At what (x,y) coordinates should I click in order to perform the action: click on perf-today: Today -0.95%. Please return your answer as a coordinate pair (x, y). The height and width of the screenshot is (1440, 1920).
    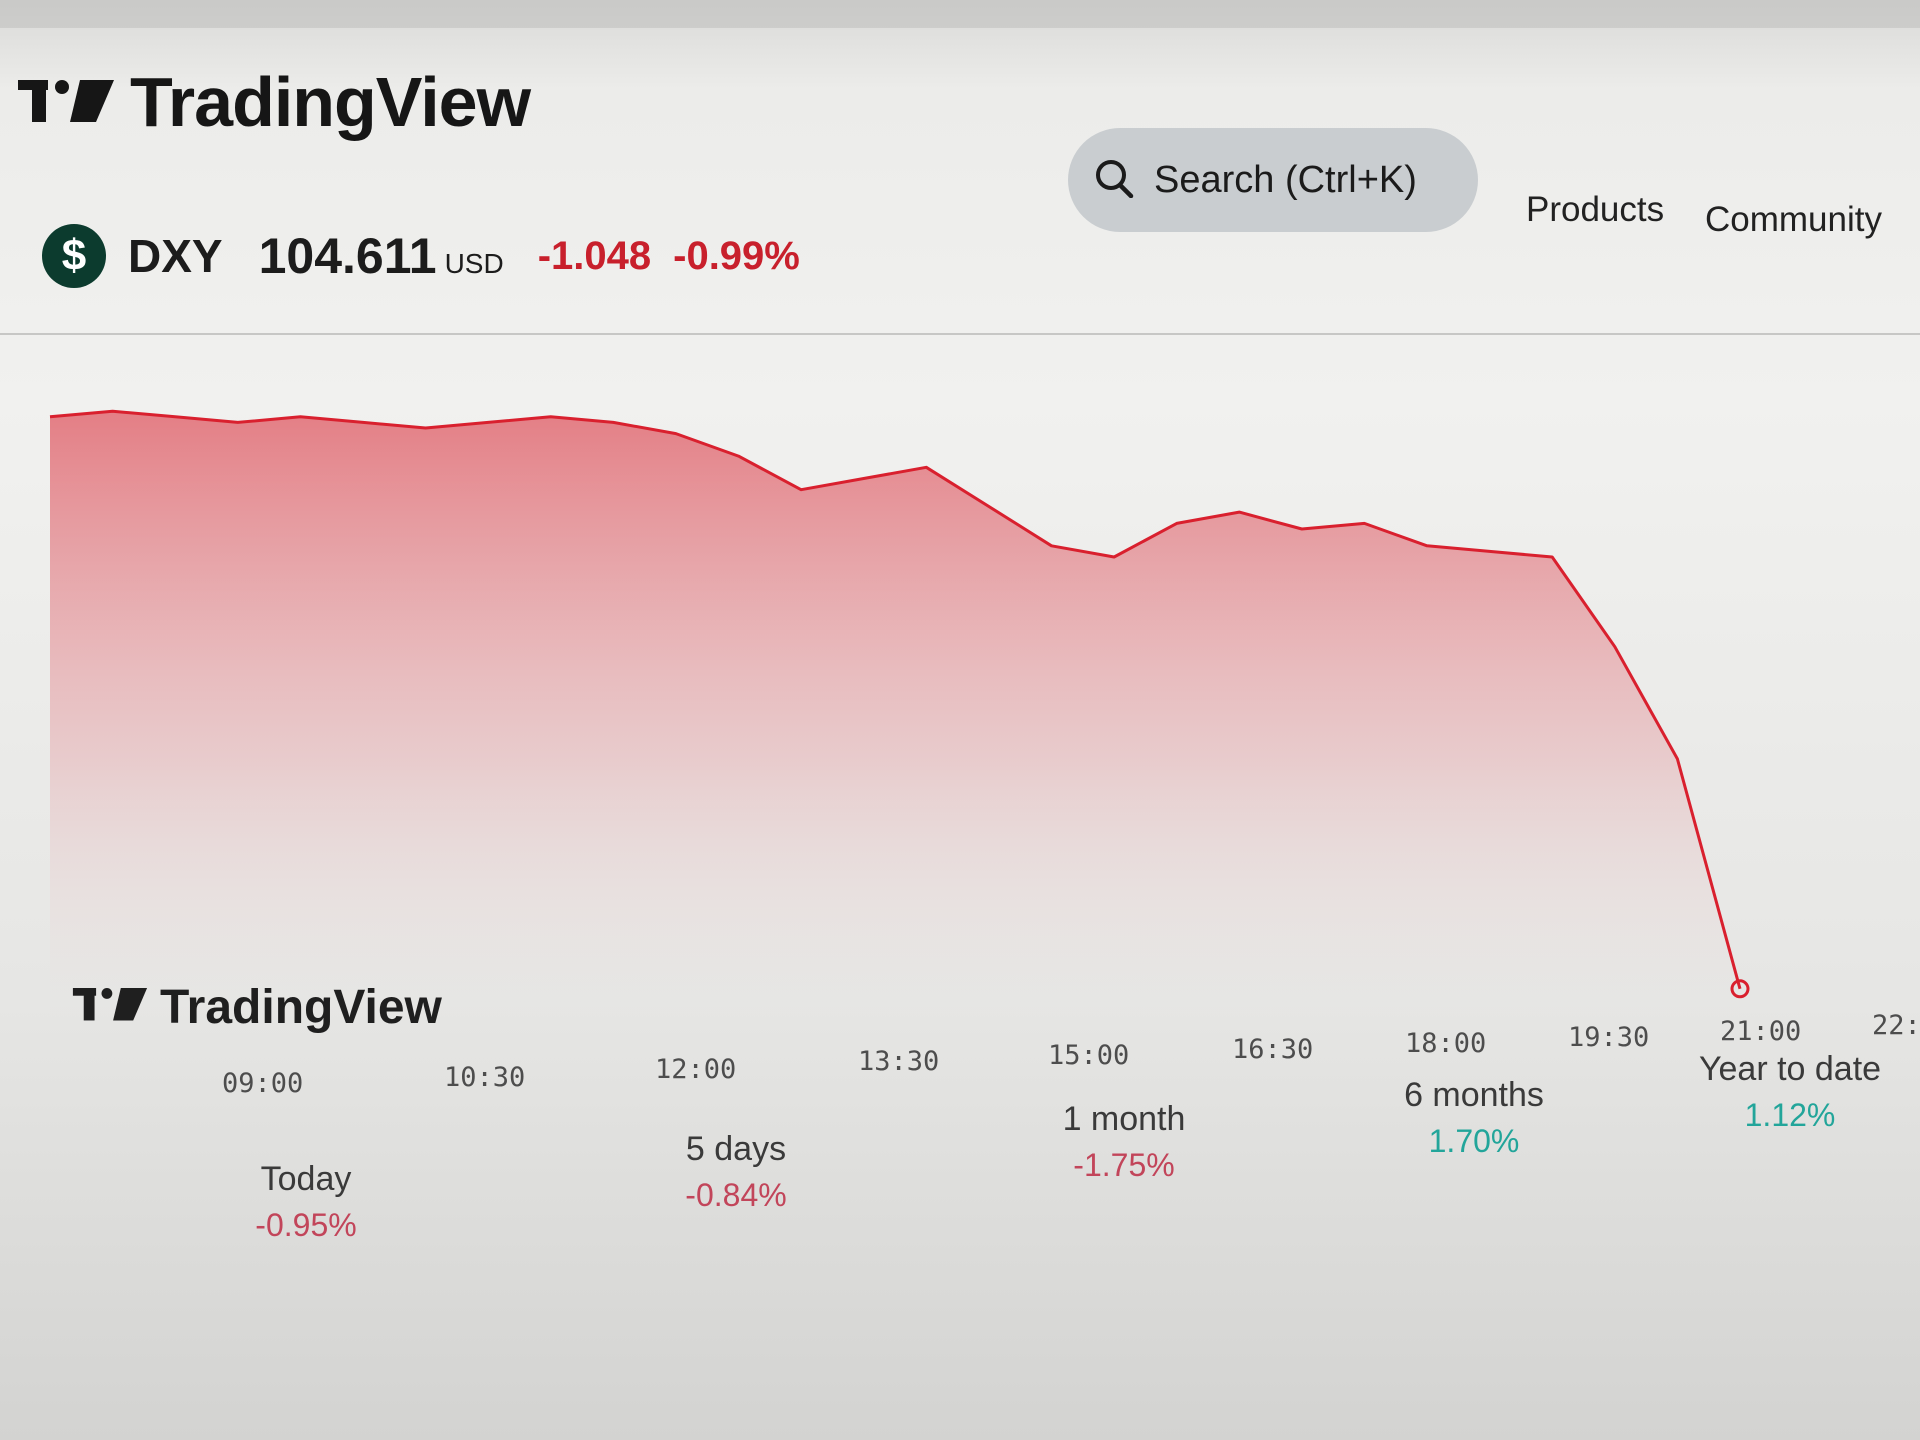
    Looking at the image, I should click on (306, 1202).